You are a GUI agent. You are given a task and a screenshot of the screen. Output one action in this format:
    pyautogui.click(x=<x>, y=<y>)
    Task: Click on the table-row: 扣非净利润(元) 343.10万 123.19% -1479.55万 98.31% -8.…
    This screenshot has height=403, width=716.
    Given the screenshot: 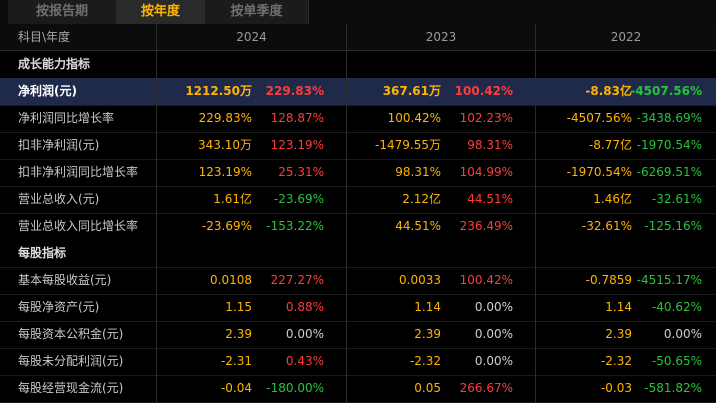 What is the action you would take?
    pyautogui.click(x=358, y=146)
    